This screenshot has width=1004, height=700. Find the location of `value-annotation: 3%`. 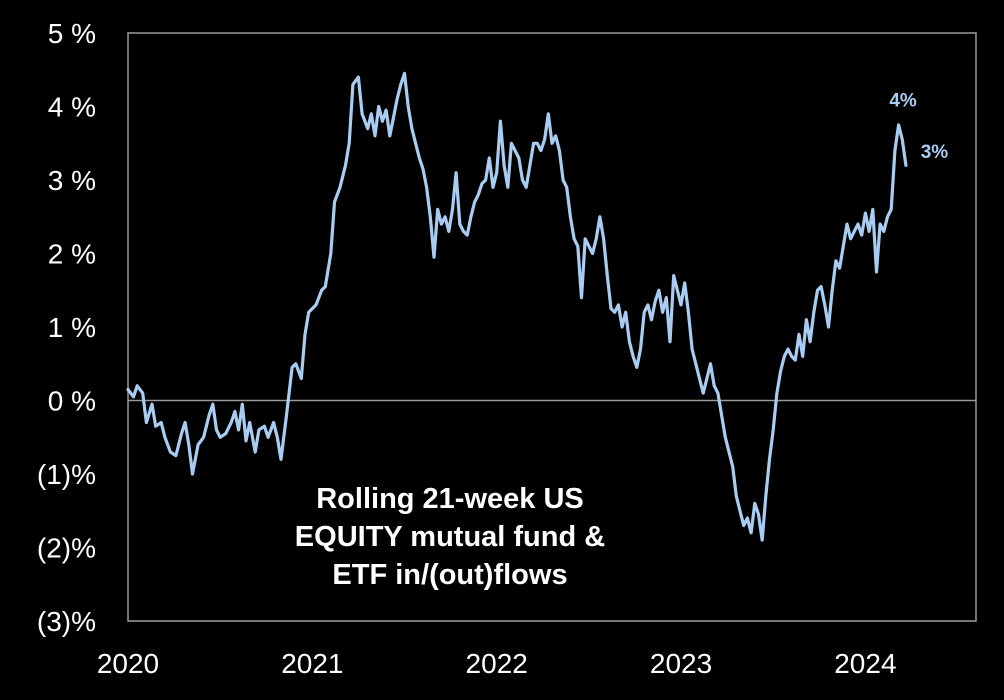

value-annotation: 3% is located at coordinates (935, 152).